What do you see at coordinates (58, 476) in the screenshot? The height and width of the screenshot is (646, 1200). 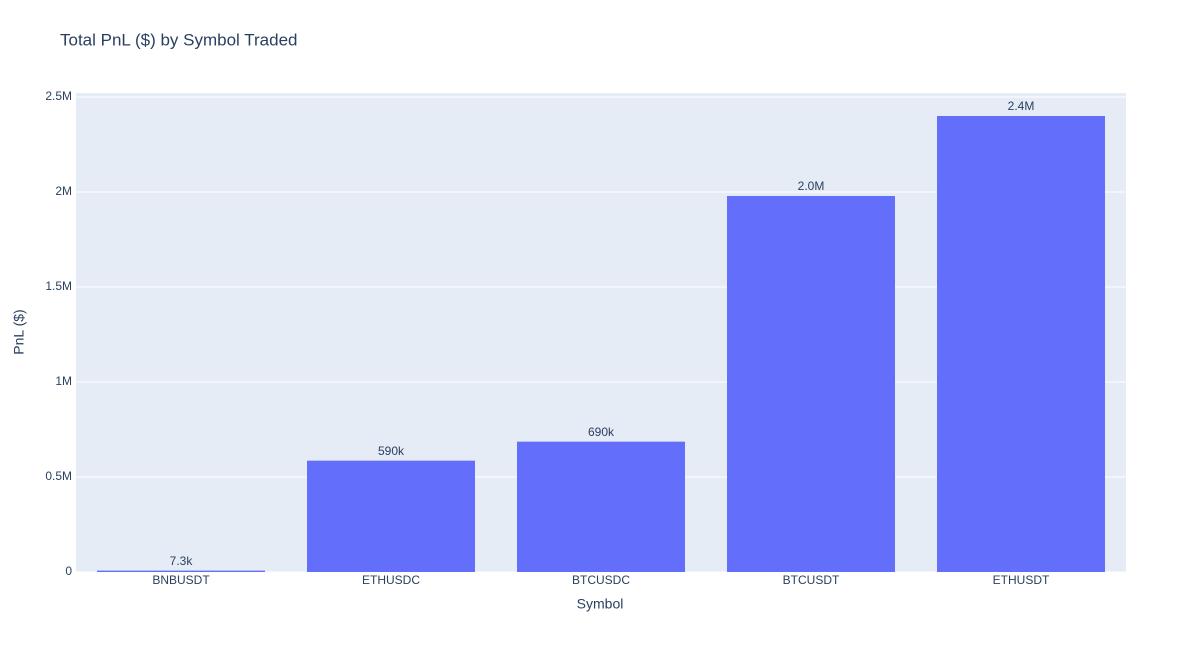 I see `y-tick-label: 0.5M` at bounding box center [58, 476].